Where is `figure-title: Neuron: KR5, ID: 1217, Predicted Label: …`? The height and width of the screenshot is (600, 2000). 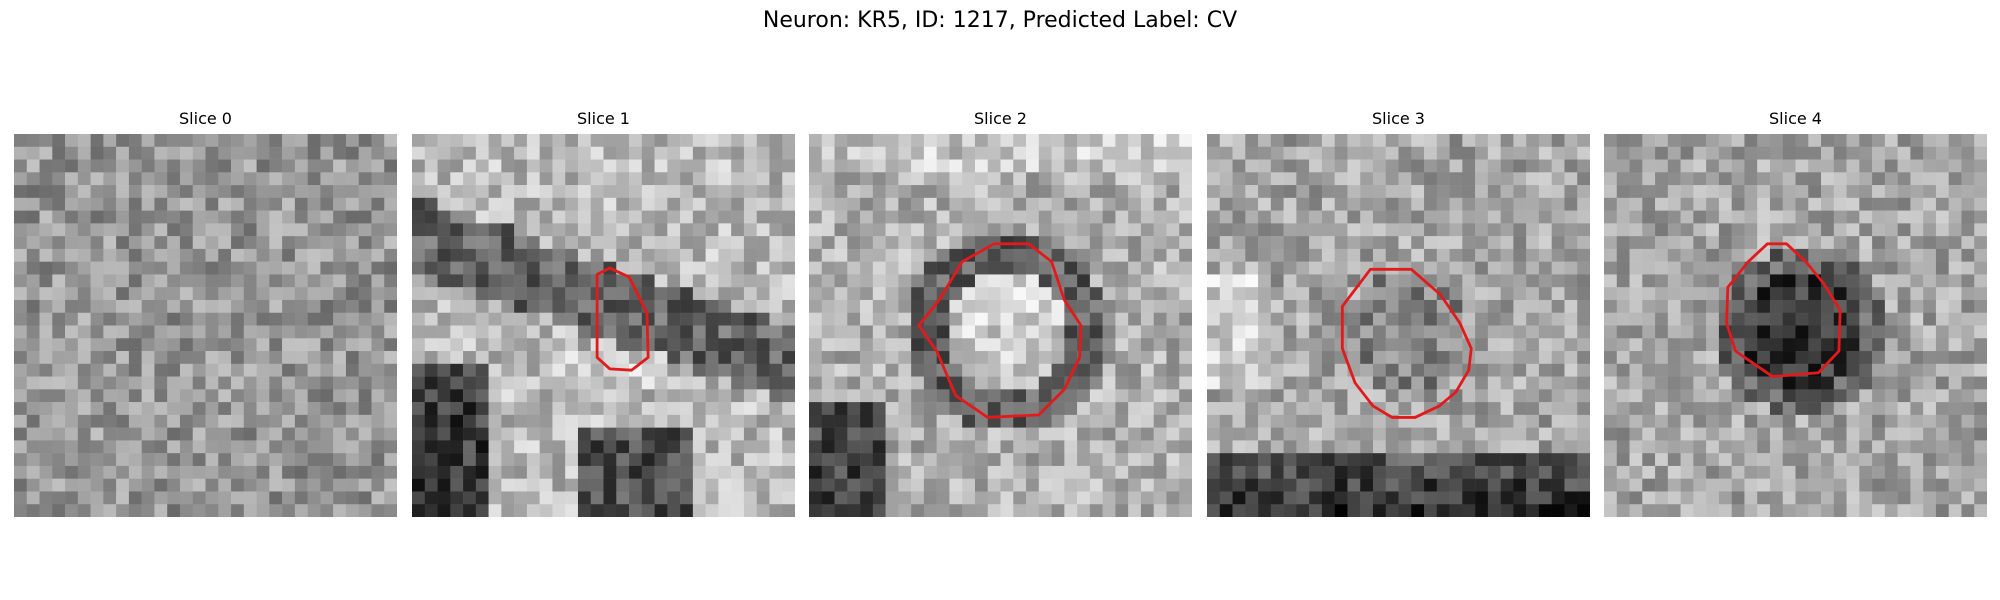
figure-title: Neuron: KR5, ID: 1217, Predicted Label: … is located at coordinates (1000, 20).